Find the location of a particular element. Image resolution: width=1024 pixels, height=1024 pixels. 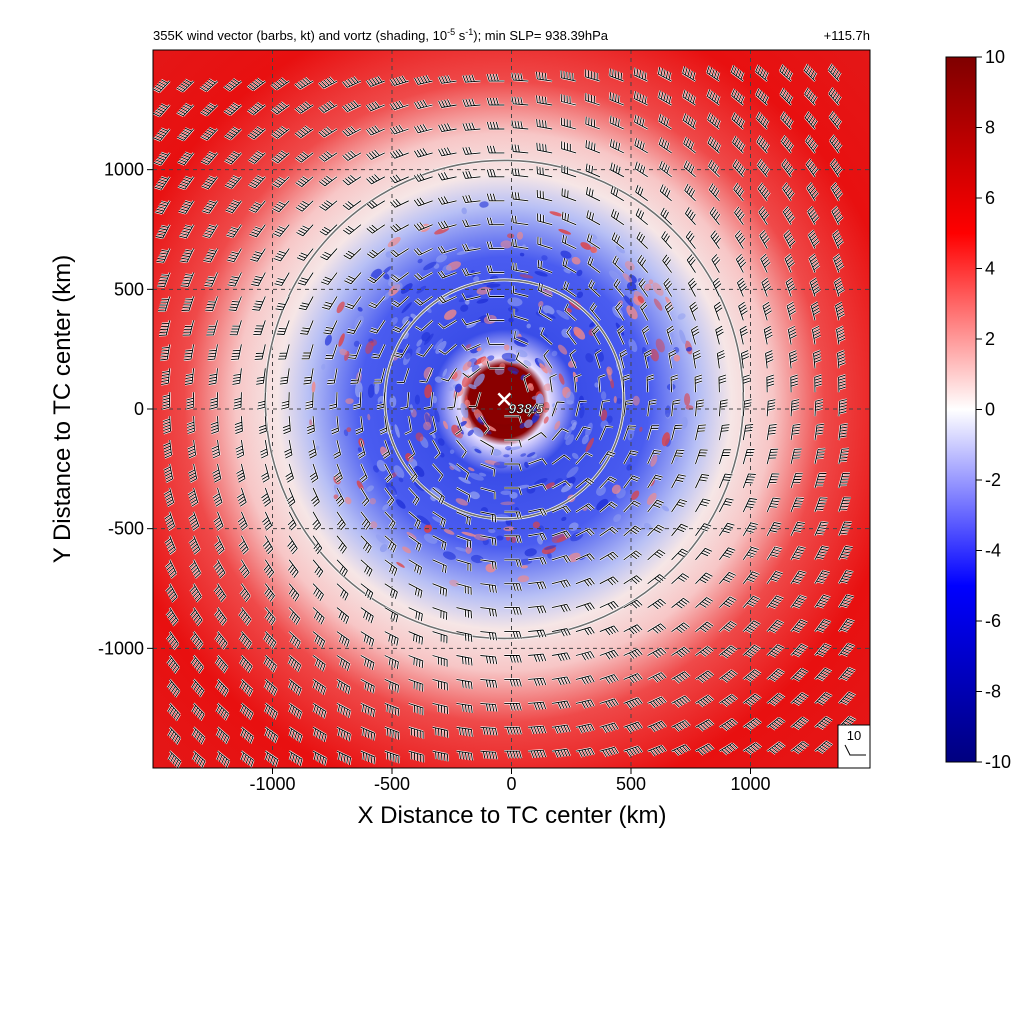

y-tick-label: -500 is located at coordinates (126, 529).